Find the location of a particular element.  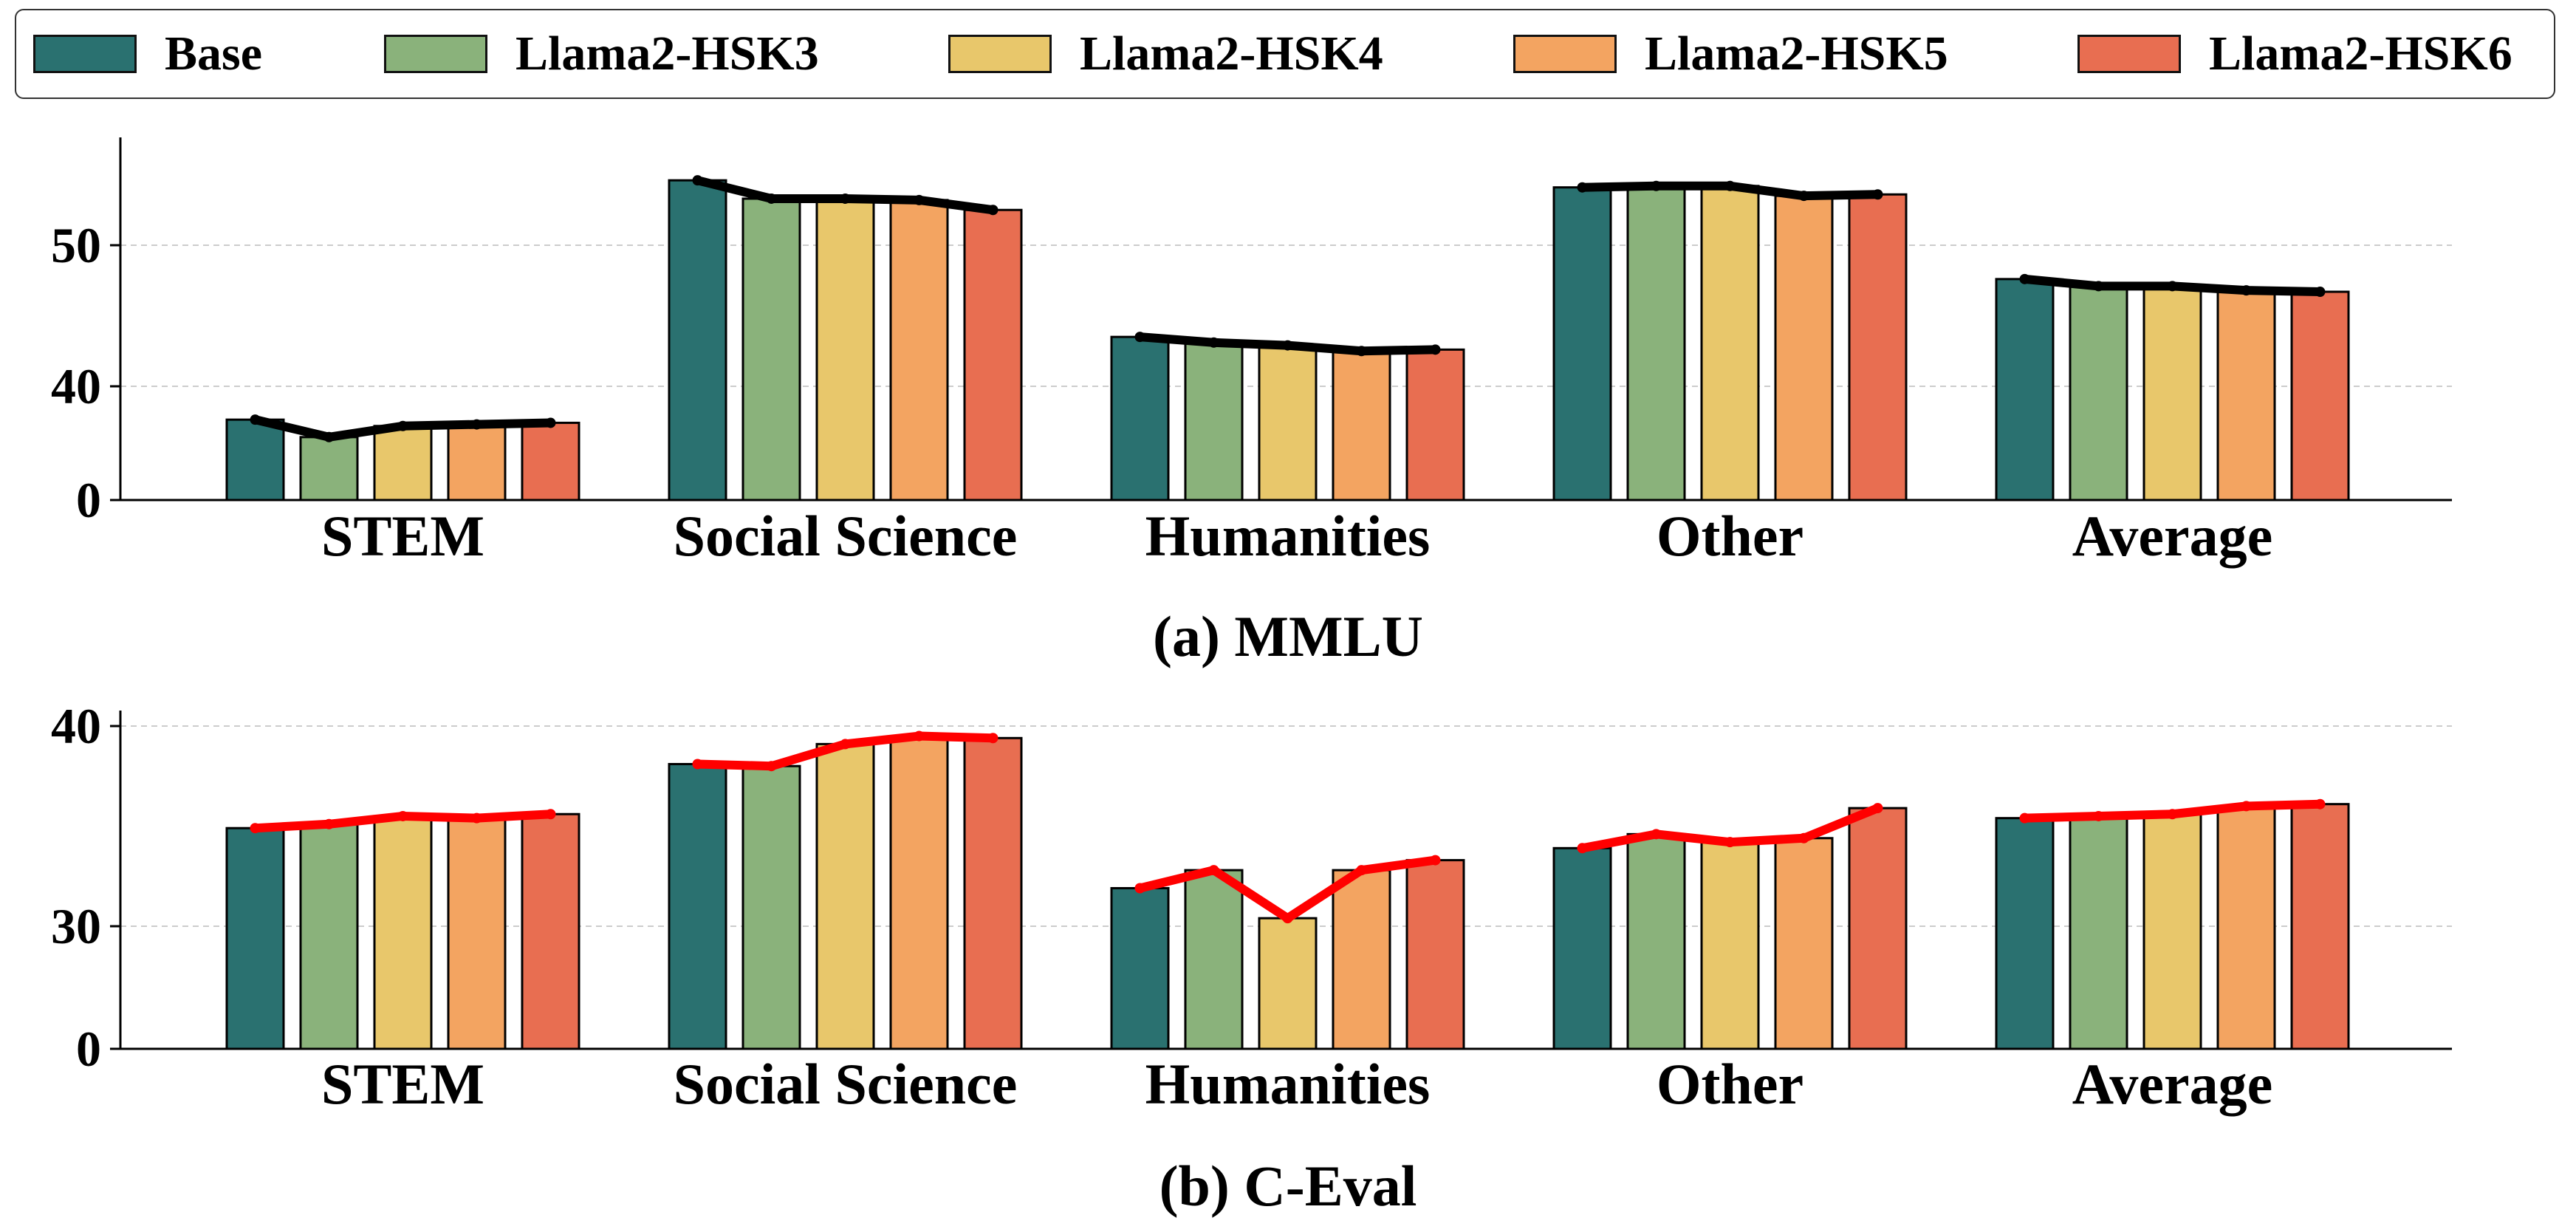

panel-2-point-social-science-base is located at coordinates (697, 764).